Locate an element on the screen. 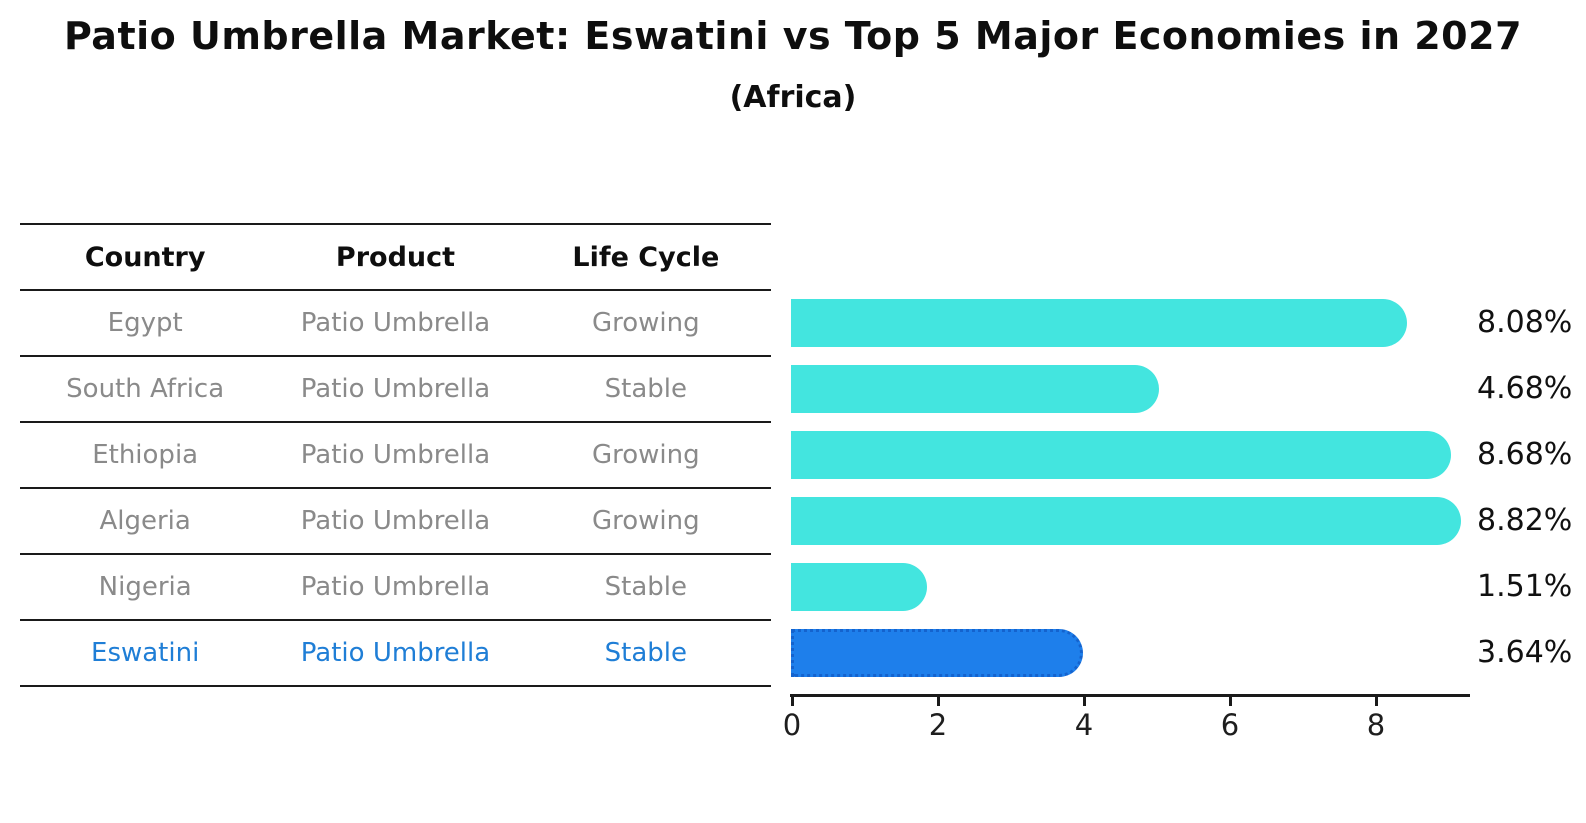 This screenshot has width=1586, height=823. table-row-egypt: Egypt Patio Umbrella Growing is located at coordinates (395, 324).